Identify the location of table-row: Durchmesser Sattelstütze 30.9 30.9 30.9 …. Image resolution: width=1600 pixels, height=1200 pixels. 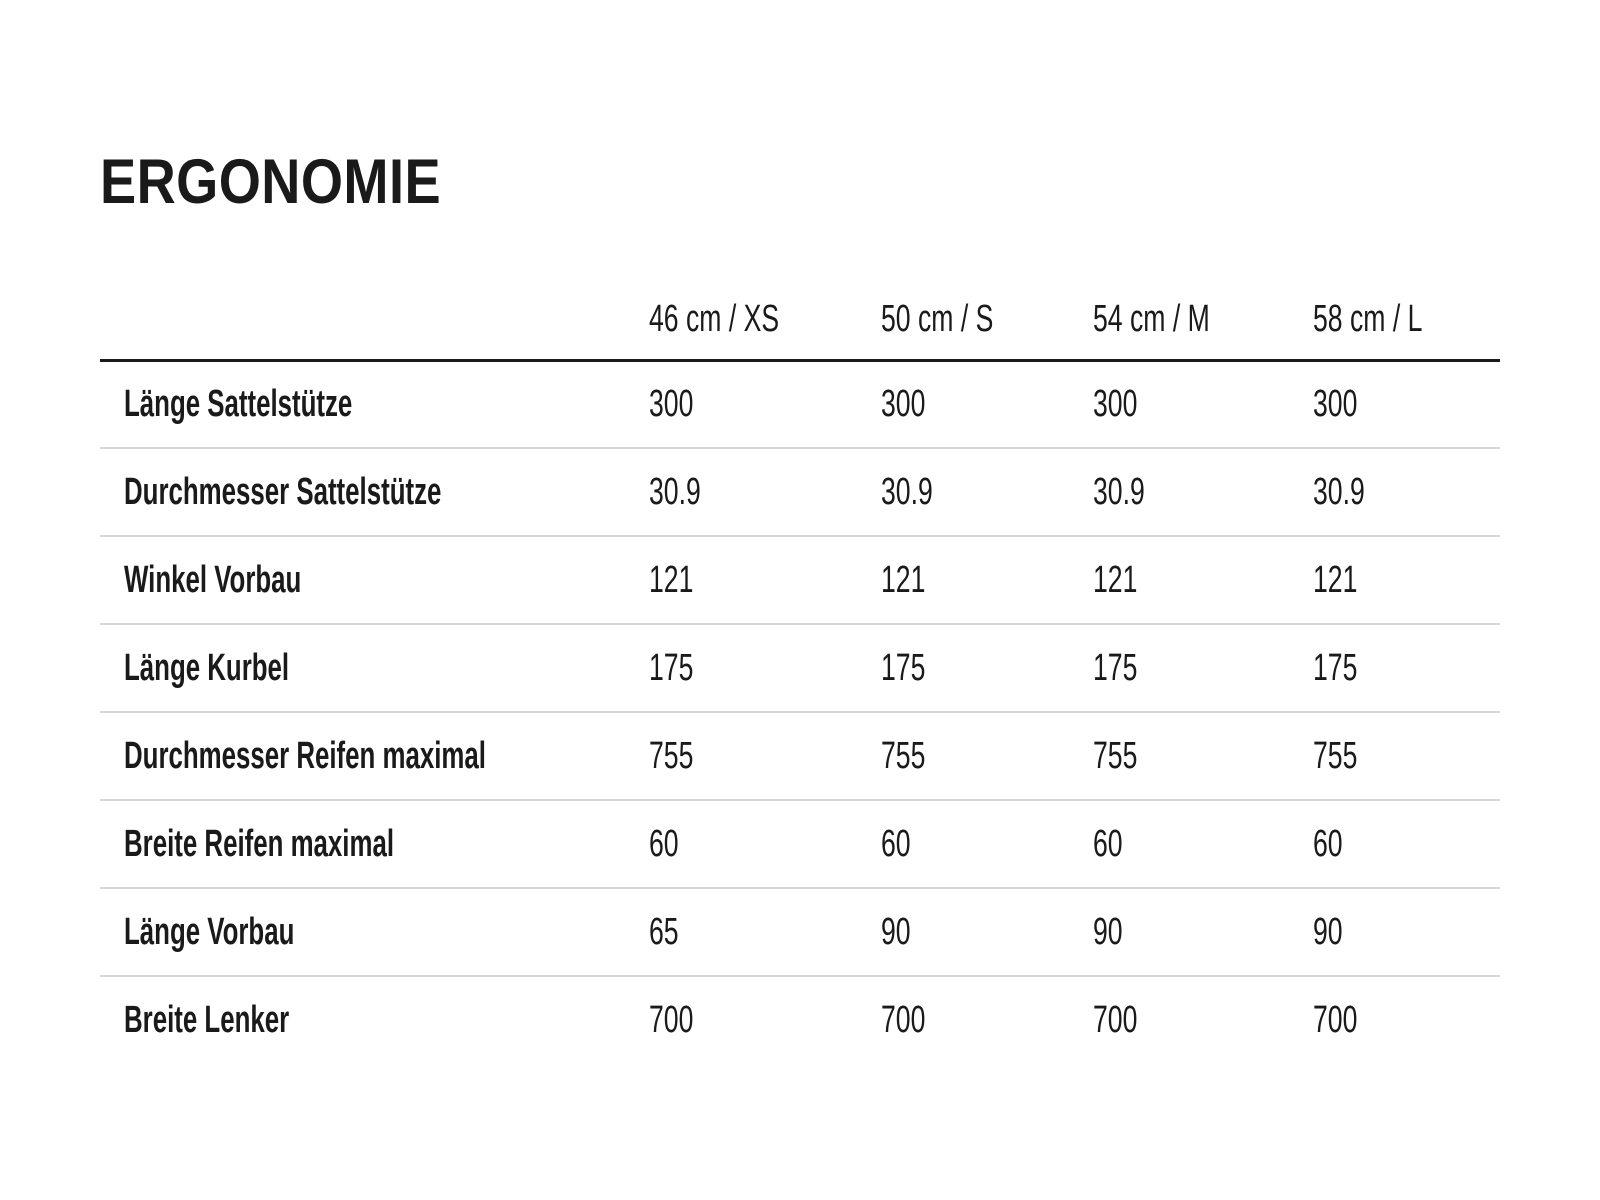
(800, 492).